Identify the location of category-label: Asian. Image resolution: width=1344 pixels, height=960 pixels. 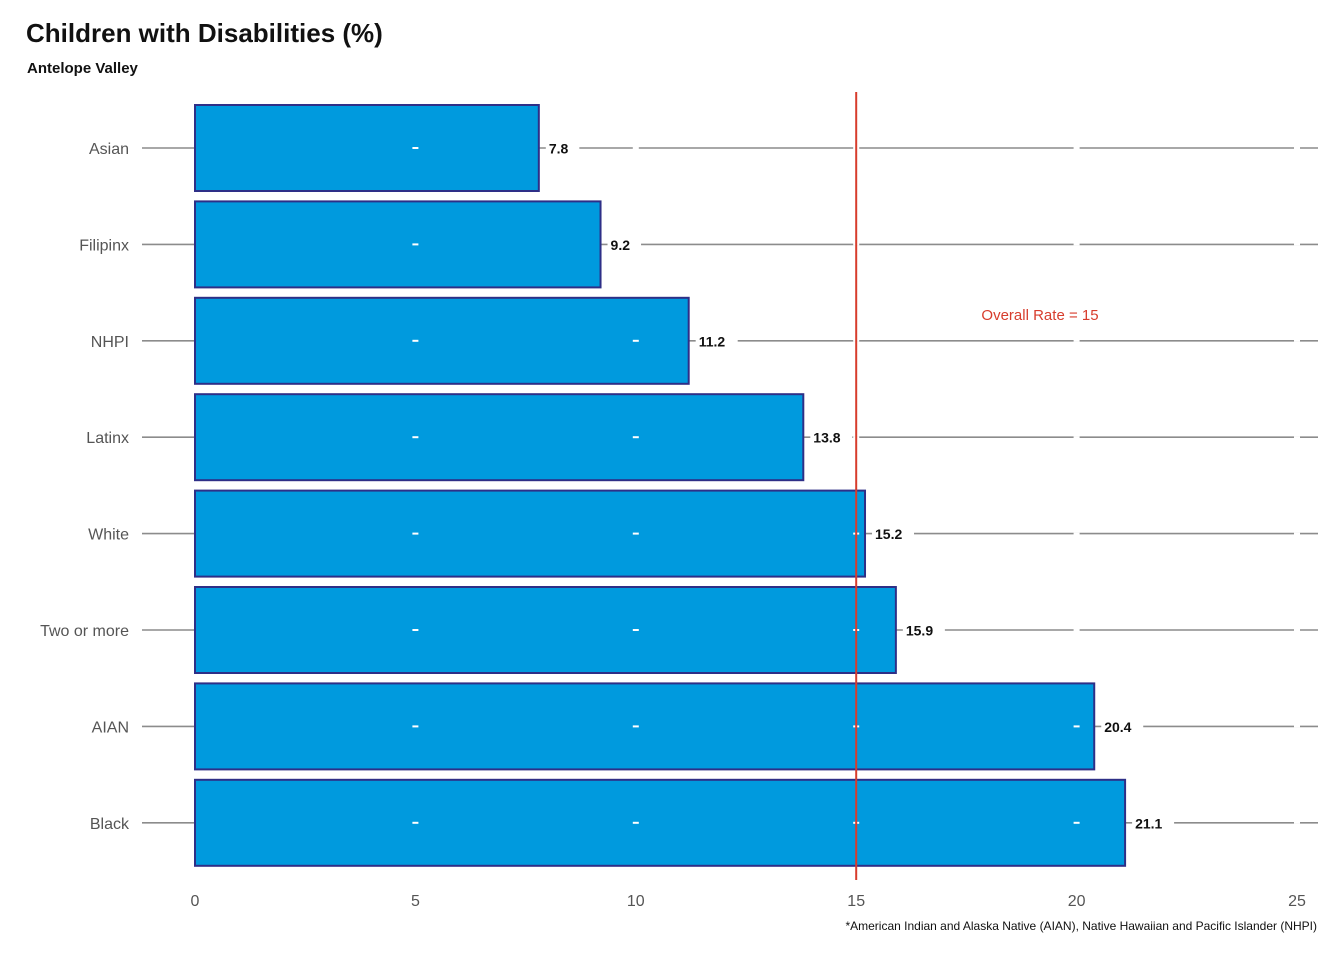
(109, 149).